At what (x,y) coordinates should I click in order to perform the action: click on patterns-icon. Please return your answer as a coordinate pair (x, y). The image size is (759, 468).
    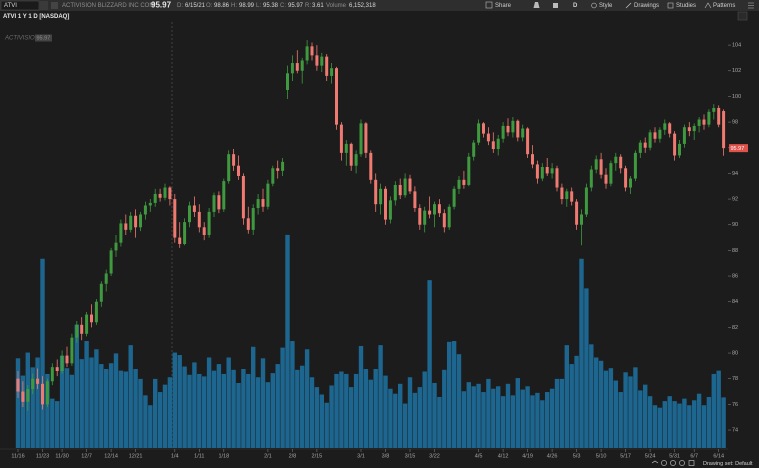
    Looking at the image, I should click on (708, 5).